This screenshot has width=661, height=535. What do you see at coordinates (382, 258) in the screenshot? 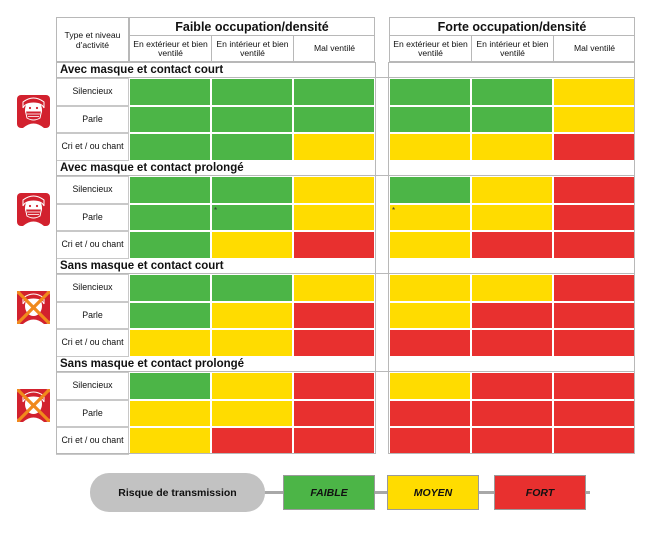
I see `group-gap` at bounding box center [382, 258].